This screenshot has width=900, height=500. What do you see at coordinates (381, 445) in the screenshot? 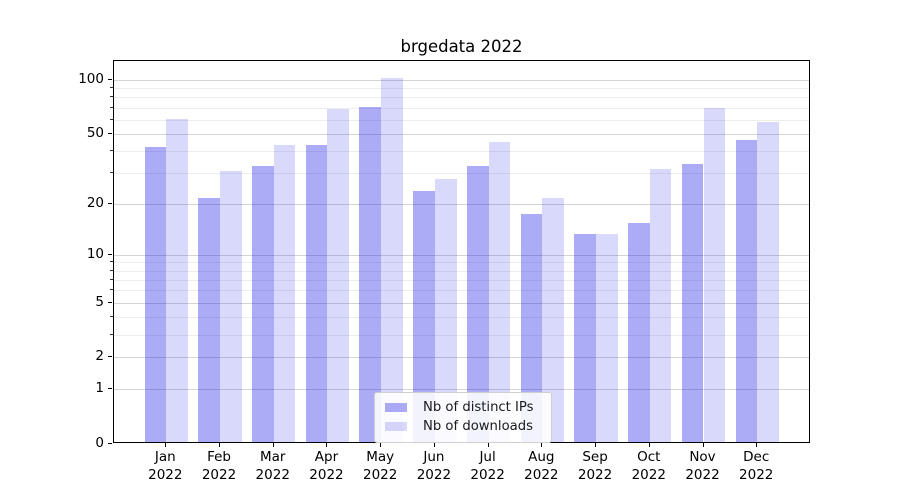
I see `x-tick-may` at bounding box center [381, 445].